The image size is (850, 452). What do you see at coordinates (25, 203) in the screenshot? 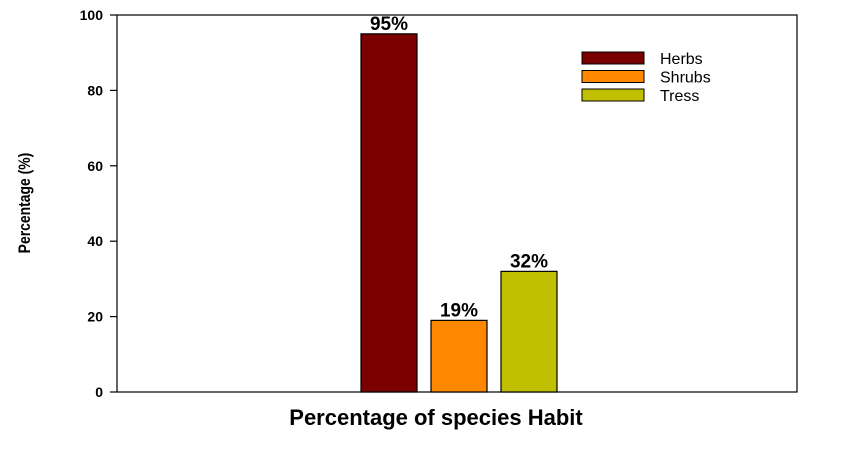
I see `y-axis-title: Percentage (%)` at bounding box center [25, 203].